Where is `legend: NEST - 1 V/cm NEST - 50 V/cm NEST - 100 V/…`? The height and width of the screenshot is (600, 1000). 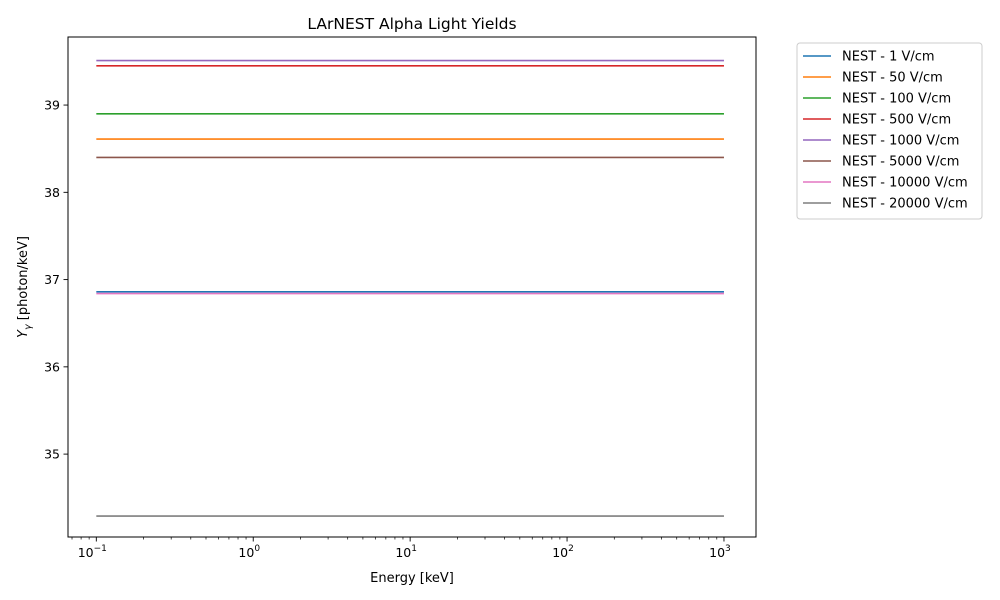
legend: NEST - 1 V/cm NEST - 50 V/cm NEST - 100 V/… is located at coordinates (889, 131).